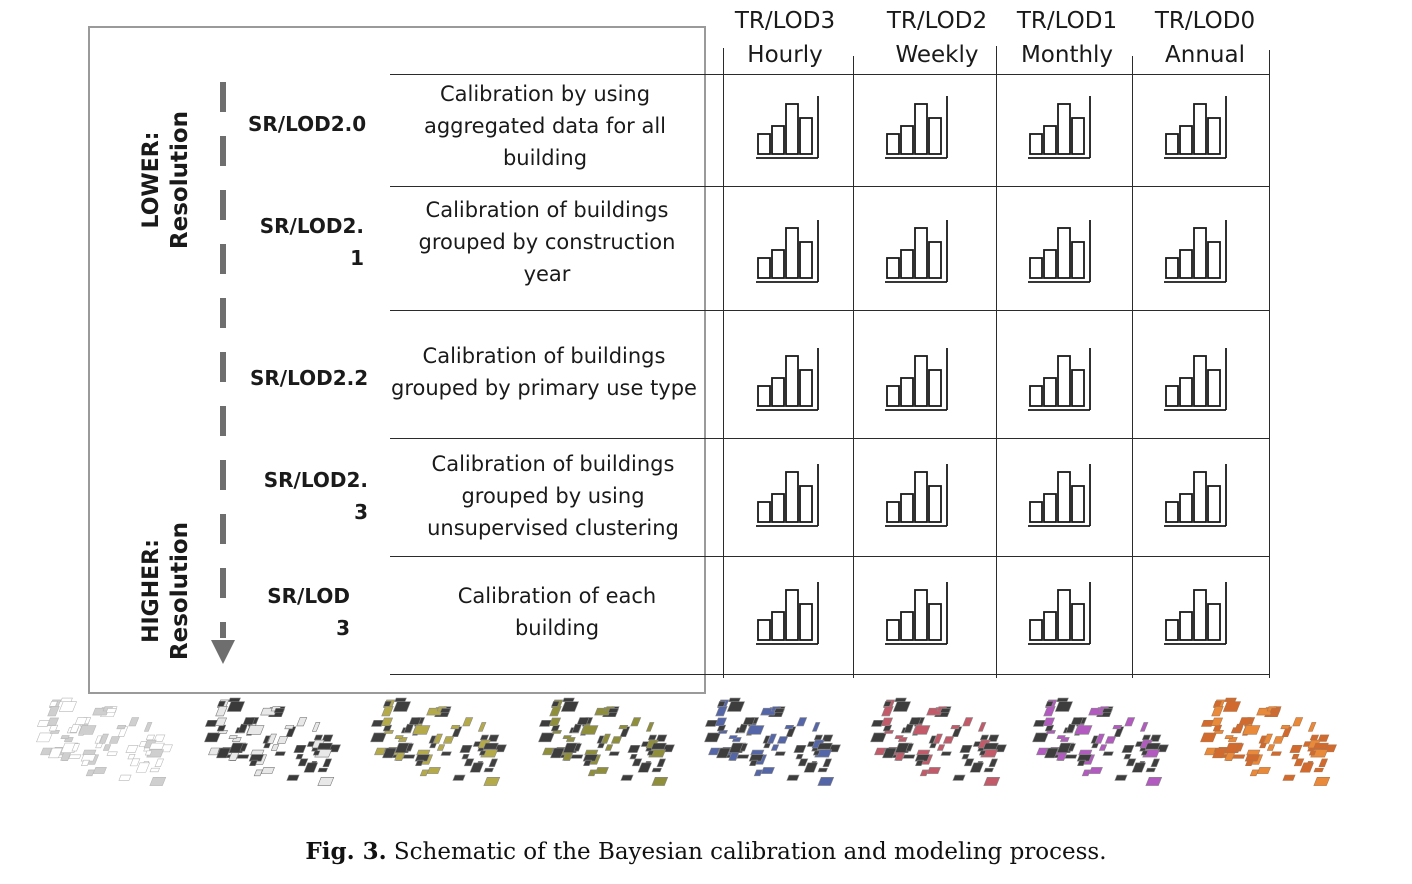 Image resolution: width=1412 pixels, height=884 pixels. Describe the element at coordinates (1067, 21) in the screenshot. I see `col-header-lod: TR/LOD1` at that location.